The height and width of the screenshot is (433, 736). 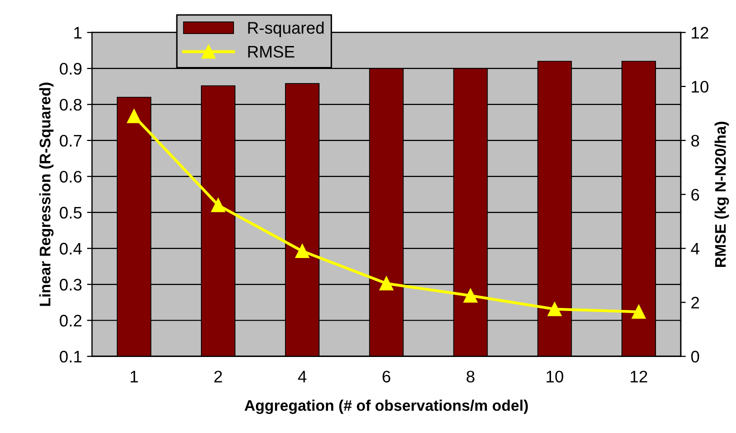 I want to click on y2-tick-label: 8, so click(x=695, y=140).